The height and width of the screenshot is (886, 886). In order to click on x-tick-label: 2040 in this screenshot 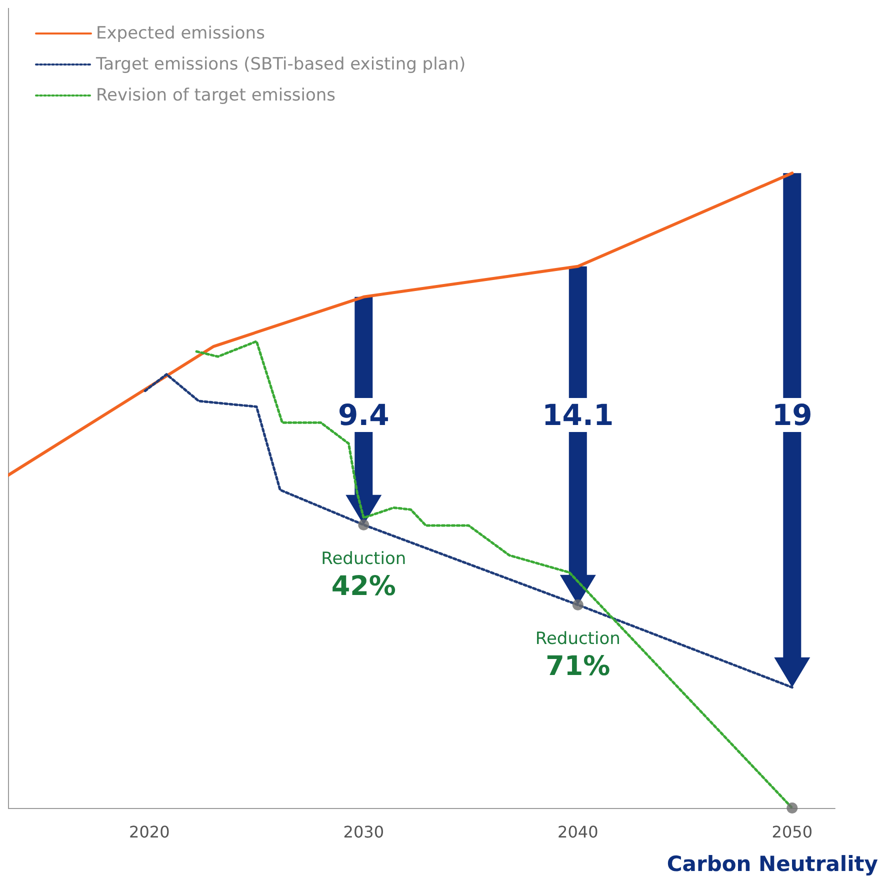, I will do `click(578, 832)`.